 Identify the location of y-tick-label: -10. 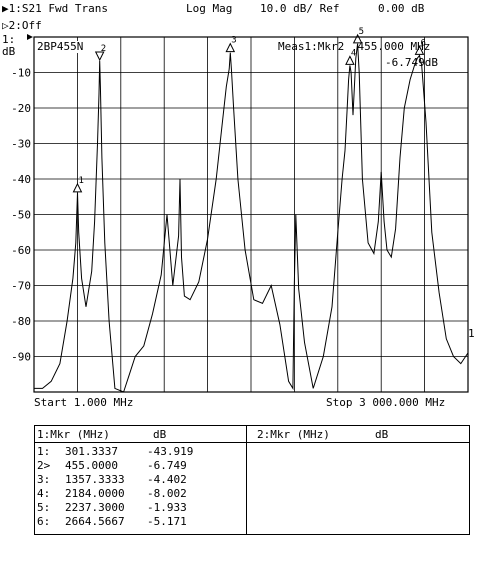
(21, 73).